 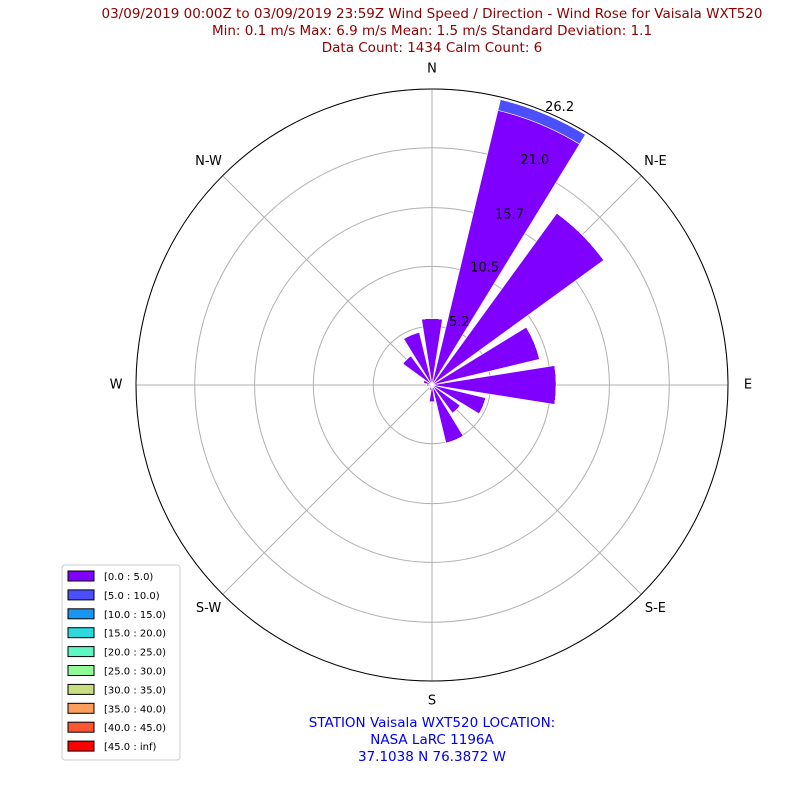 What do you see at coordinates (135, 709) in the screenshot?
I see `legend-label: [35.0 : 40.0)` at bounding box center [135, 709].